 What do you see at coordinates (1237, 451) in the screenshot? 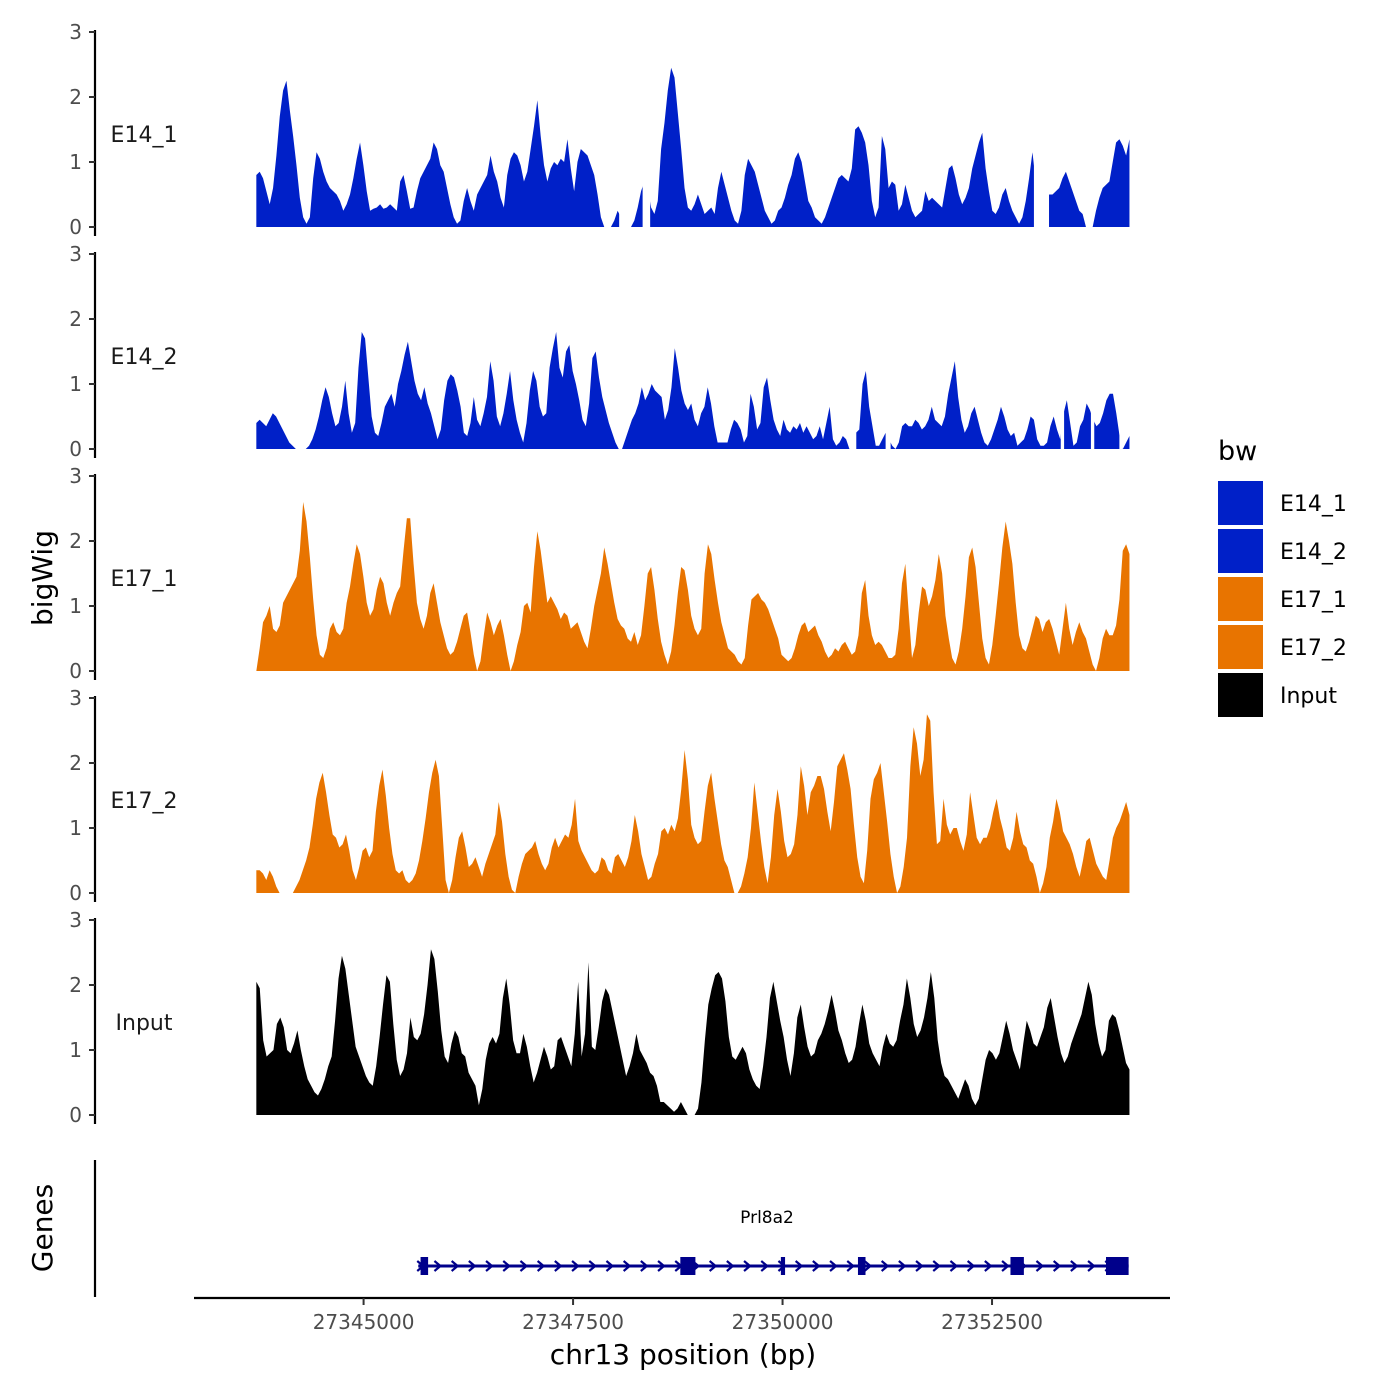
I see `legend-title: bw` at bounding box center [1237, 451].